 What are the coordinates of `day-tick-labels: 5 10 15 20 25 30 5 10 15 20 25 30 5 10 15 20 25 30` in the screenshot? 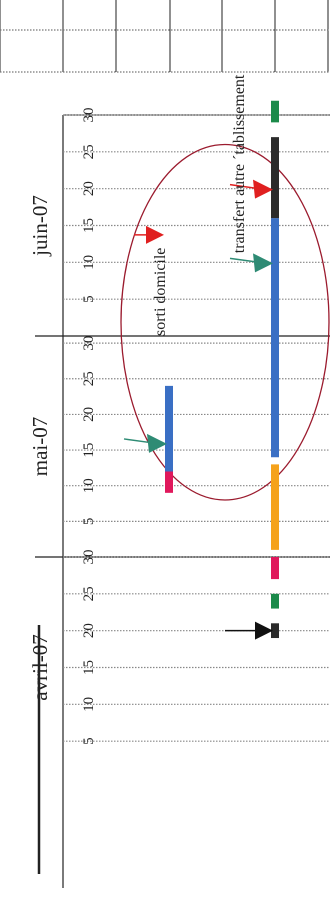 It's located at (89, 426).